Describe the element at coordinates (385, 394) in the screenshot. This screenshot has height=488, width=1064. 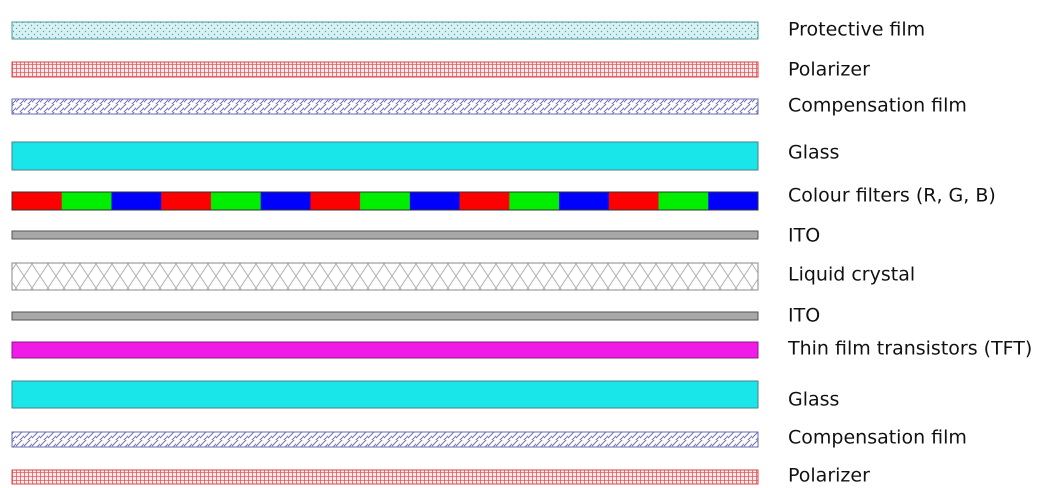
I see `glass-bottom-bar` at that location.